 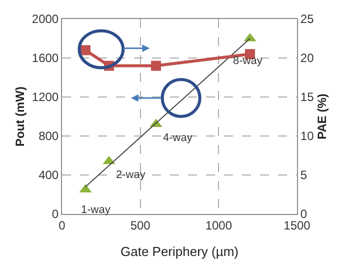 What do you see at coordinates (248, 61) in the screenshot?
I see `annotation: 8-way` at bounding box center [248, 61].